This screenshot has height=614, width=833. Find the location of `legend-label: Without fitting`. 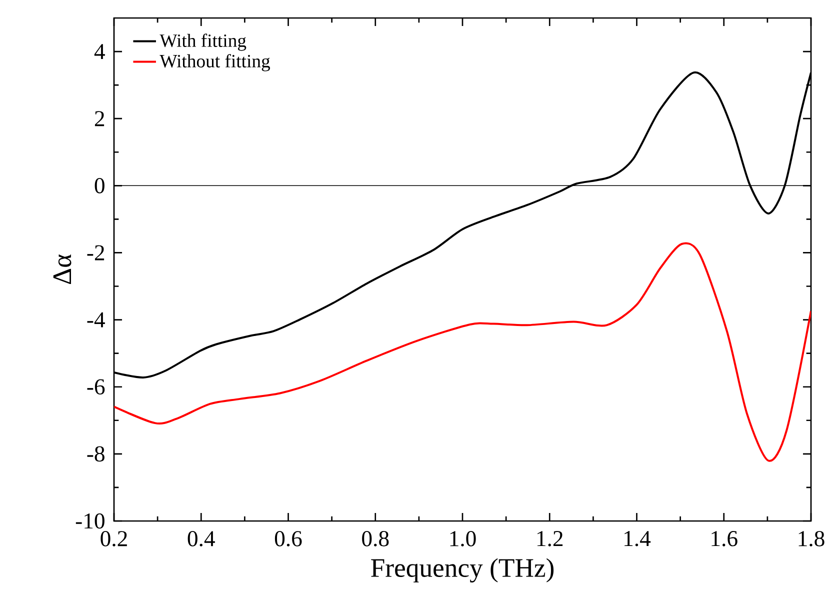

legend-label: Without fitting is located at coordinates (215, 63).